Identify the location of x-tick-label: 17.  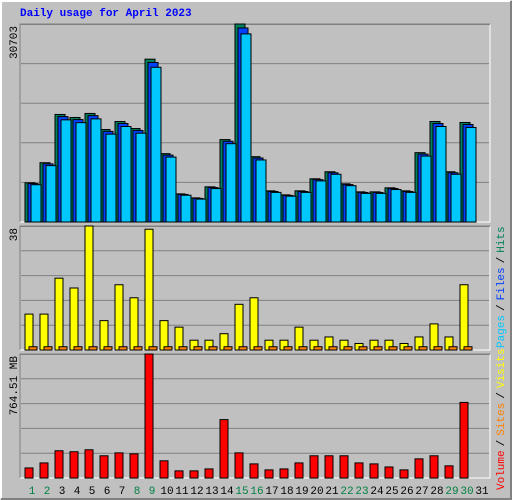
(271, 492).